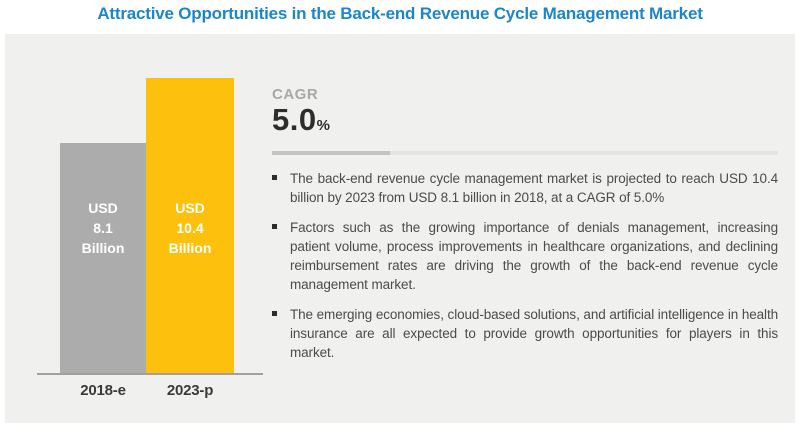 The height and width of the screenshot is (438, 800). I want to click on x-tick-2023: 2023-p, so click(190, 390).